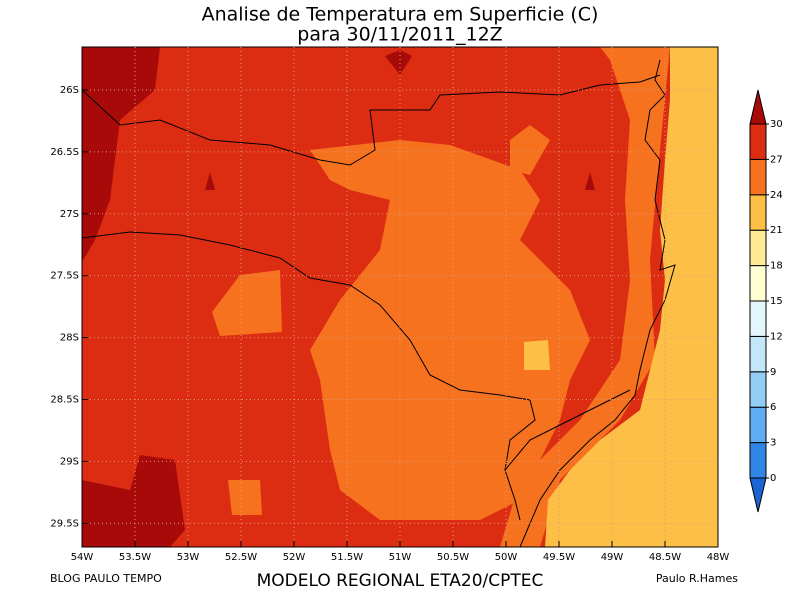 The height and width of the screenshot is (600, 800). Describe the element at coordinates (106, 578) in the screenshot. I see `footer-left: BLOG PAULO TEMPO` at that location.